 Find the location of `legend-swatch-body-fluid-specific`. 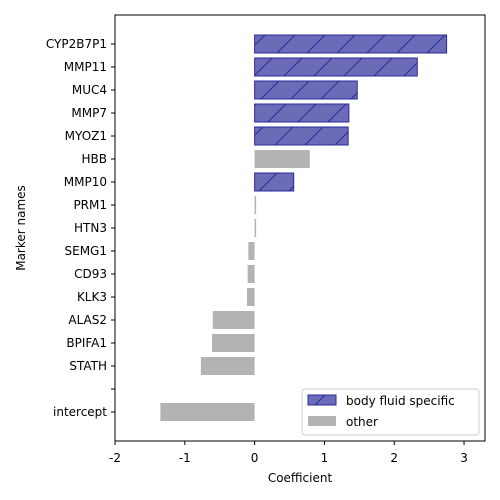

legend-swatch-body-fluid-specific is located at coordinates (322, 400).